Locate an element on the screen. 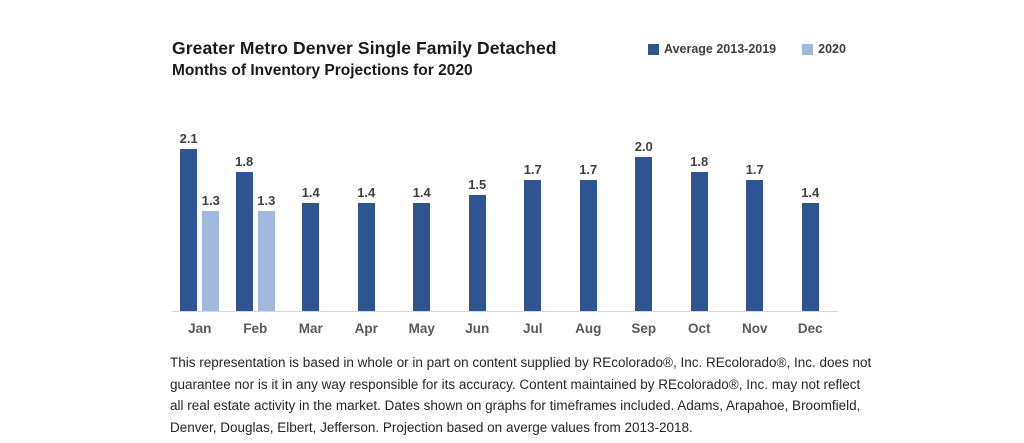 The image size is (1024, 443). x-axis-labels: Jan Feb Mar Apr May Jun Jul Aug Sep Oct Nov Dec is located at coordinates (505, 328).